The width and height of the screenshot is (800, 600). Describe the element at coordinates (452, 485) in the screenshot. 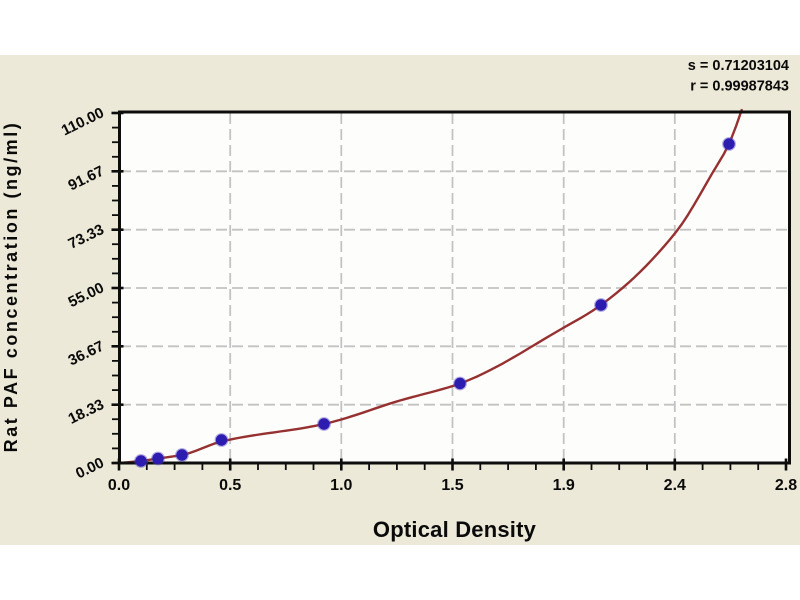

I see `svg-text: 1.5` at that location.